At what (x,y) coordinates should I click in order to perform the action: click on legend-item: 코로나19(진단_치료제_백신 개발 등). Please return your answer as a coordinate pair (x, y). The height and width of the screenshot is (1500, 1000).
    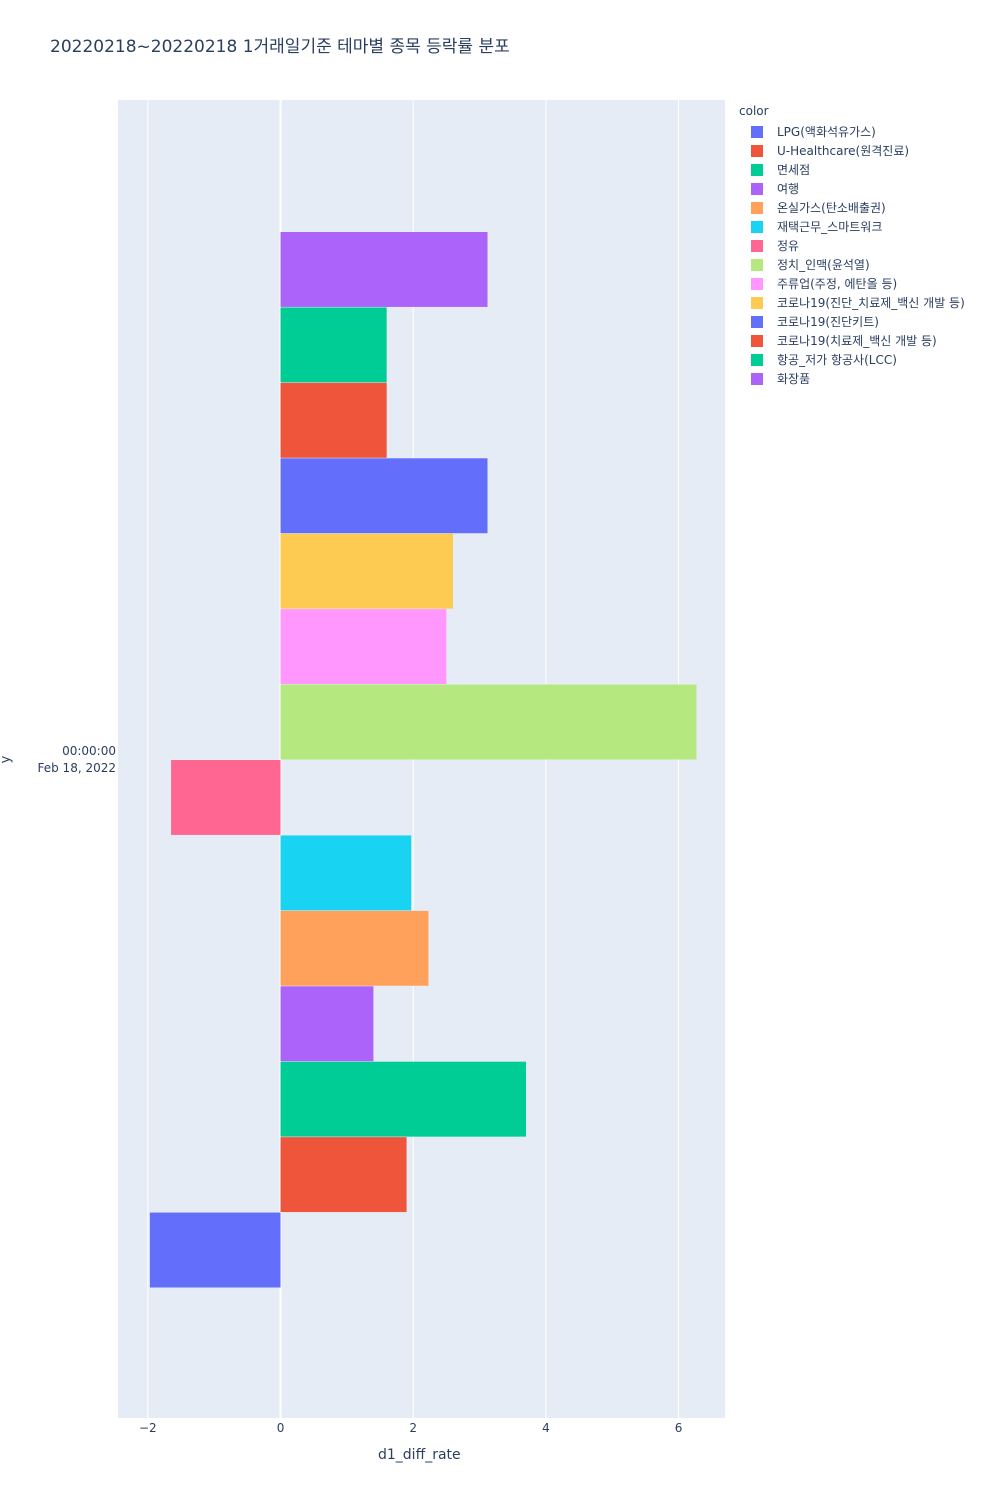
    Looking at the image, I should click on (858, 302).